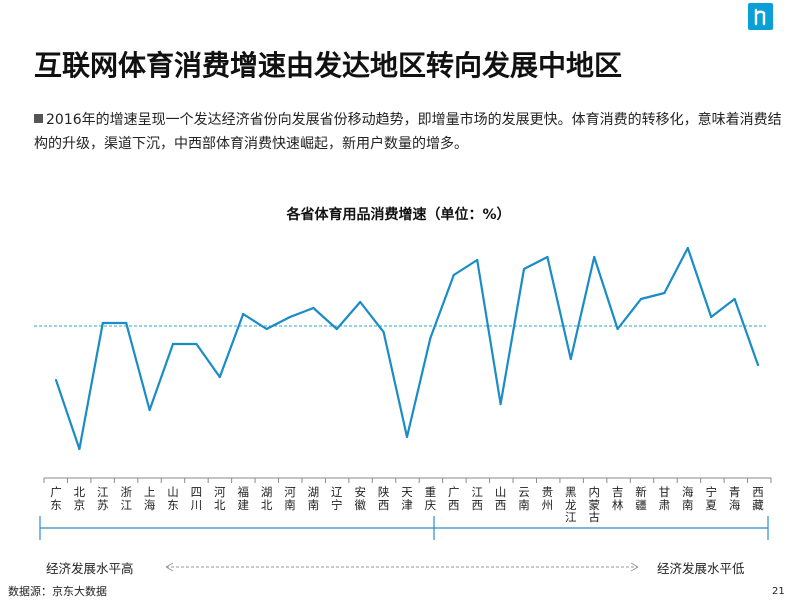 The width and height of the screenshot is (797, 606). What do you see at coordinates (313, 498) in the screenshot?
I see `category-label: 湖南` at bounding box center [313, 498].